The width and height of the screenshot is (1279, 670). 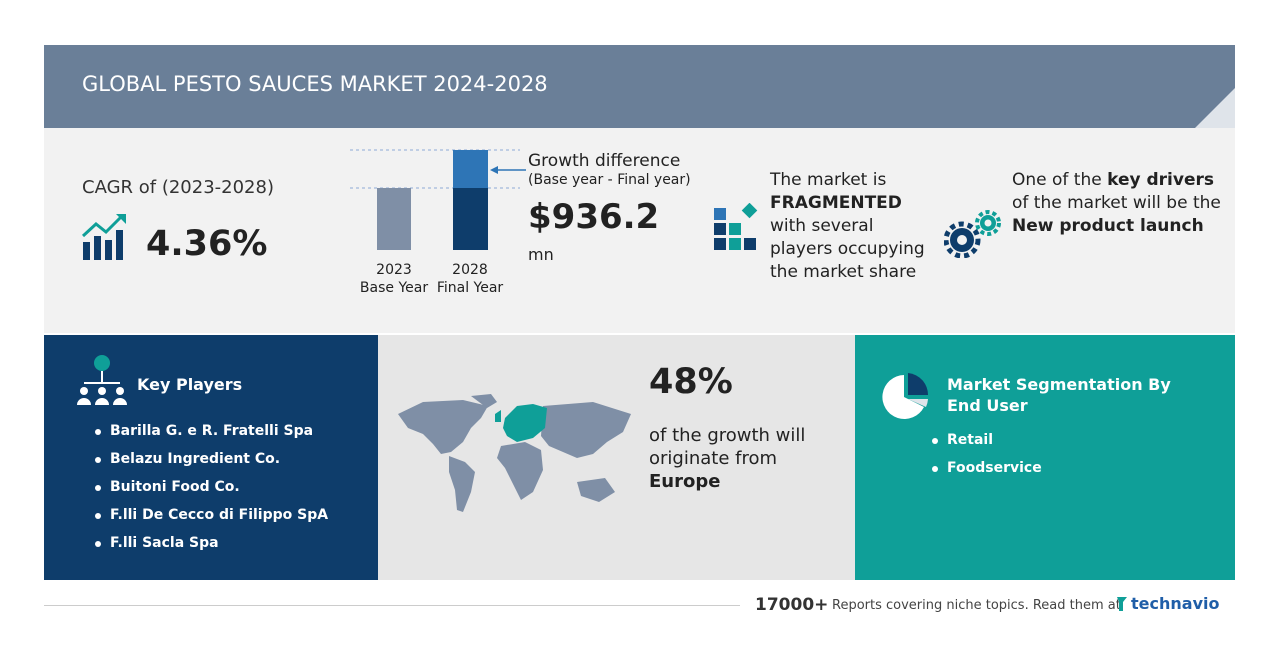 I want to click on market-line: players occupying, so click(x=847, y=249).